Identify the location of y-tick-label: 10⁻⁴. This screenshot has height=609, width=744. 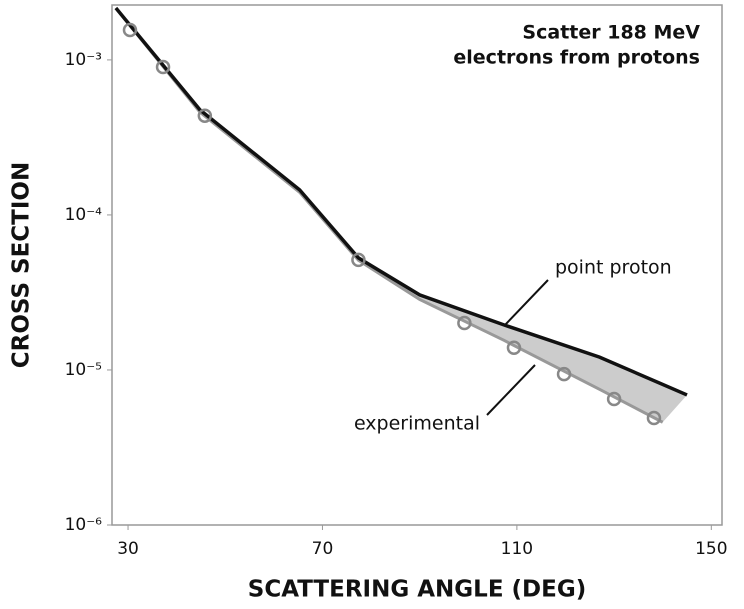
(84, 215).